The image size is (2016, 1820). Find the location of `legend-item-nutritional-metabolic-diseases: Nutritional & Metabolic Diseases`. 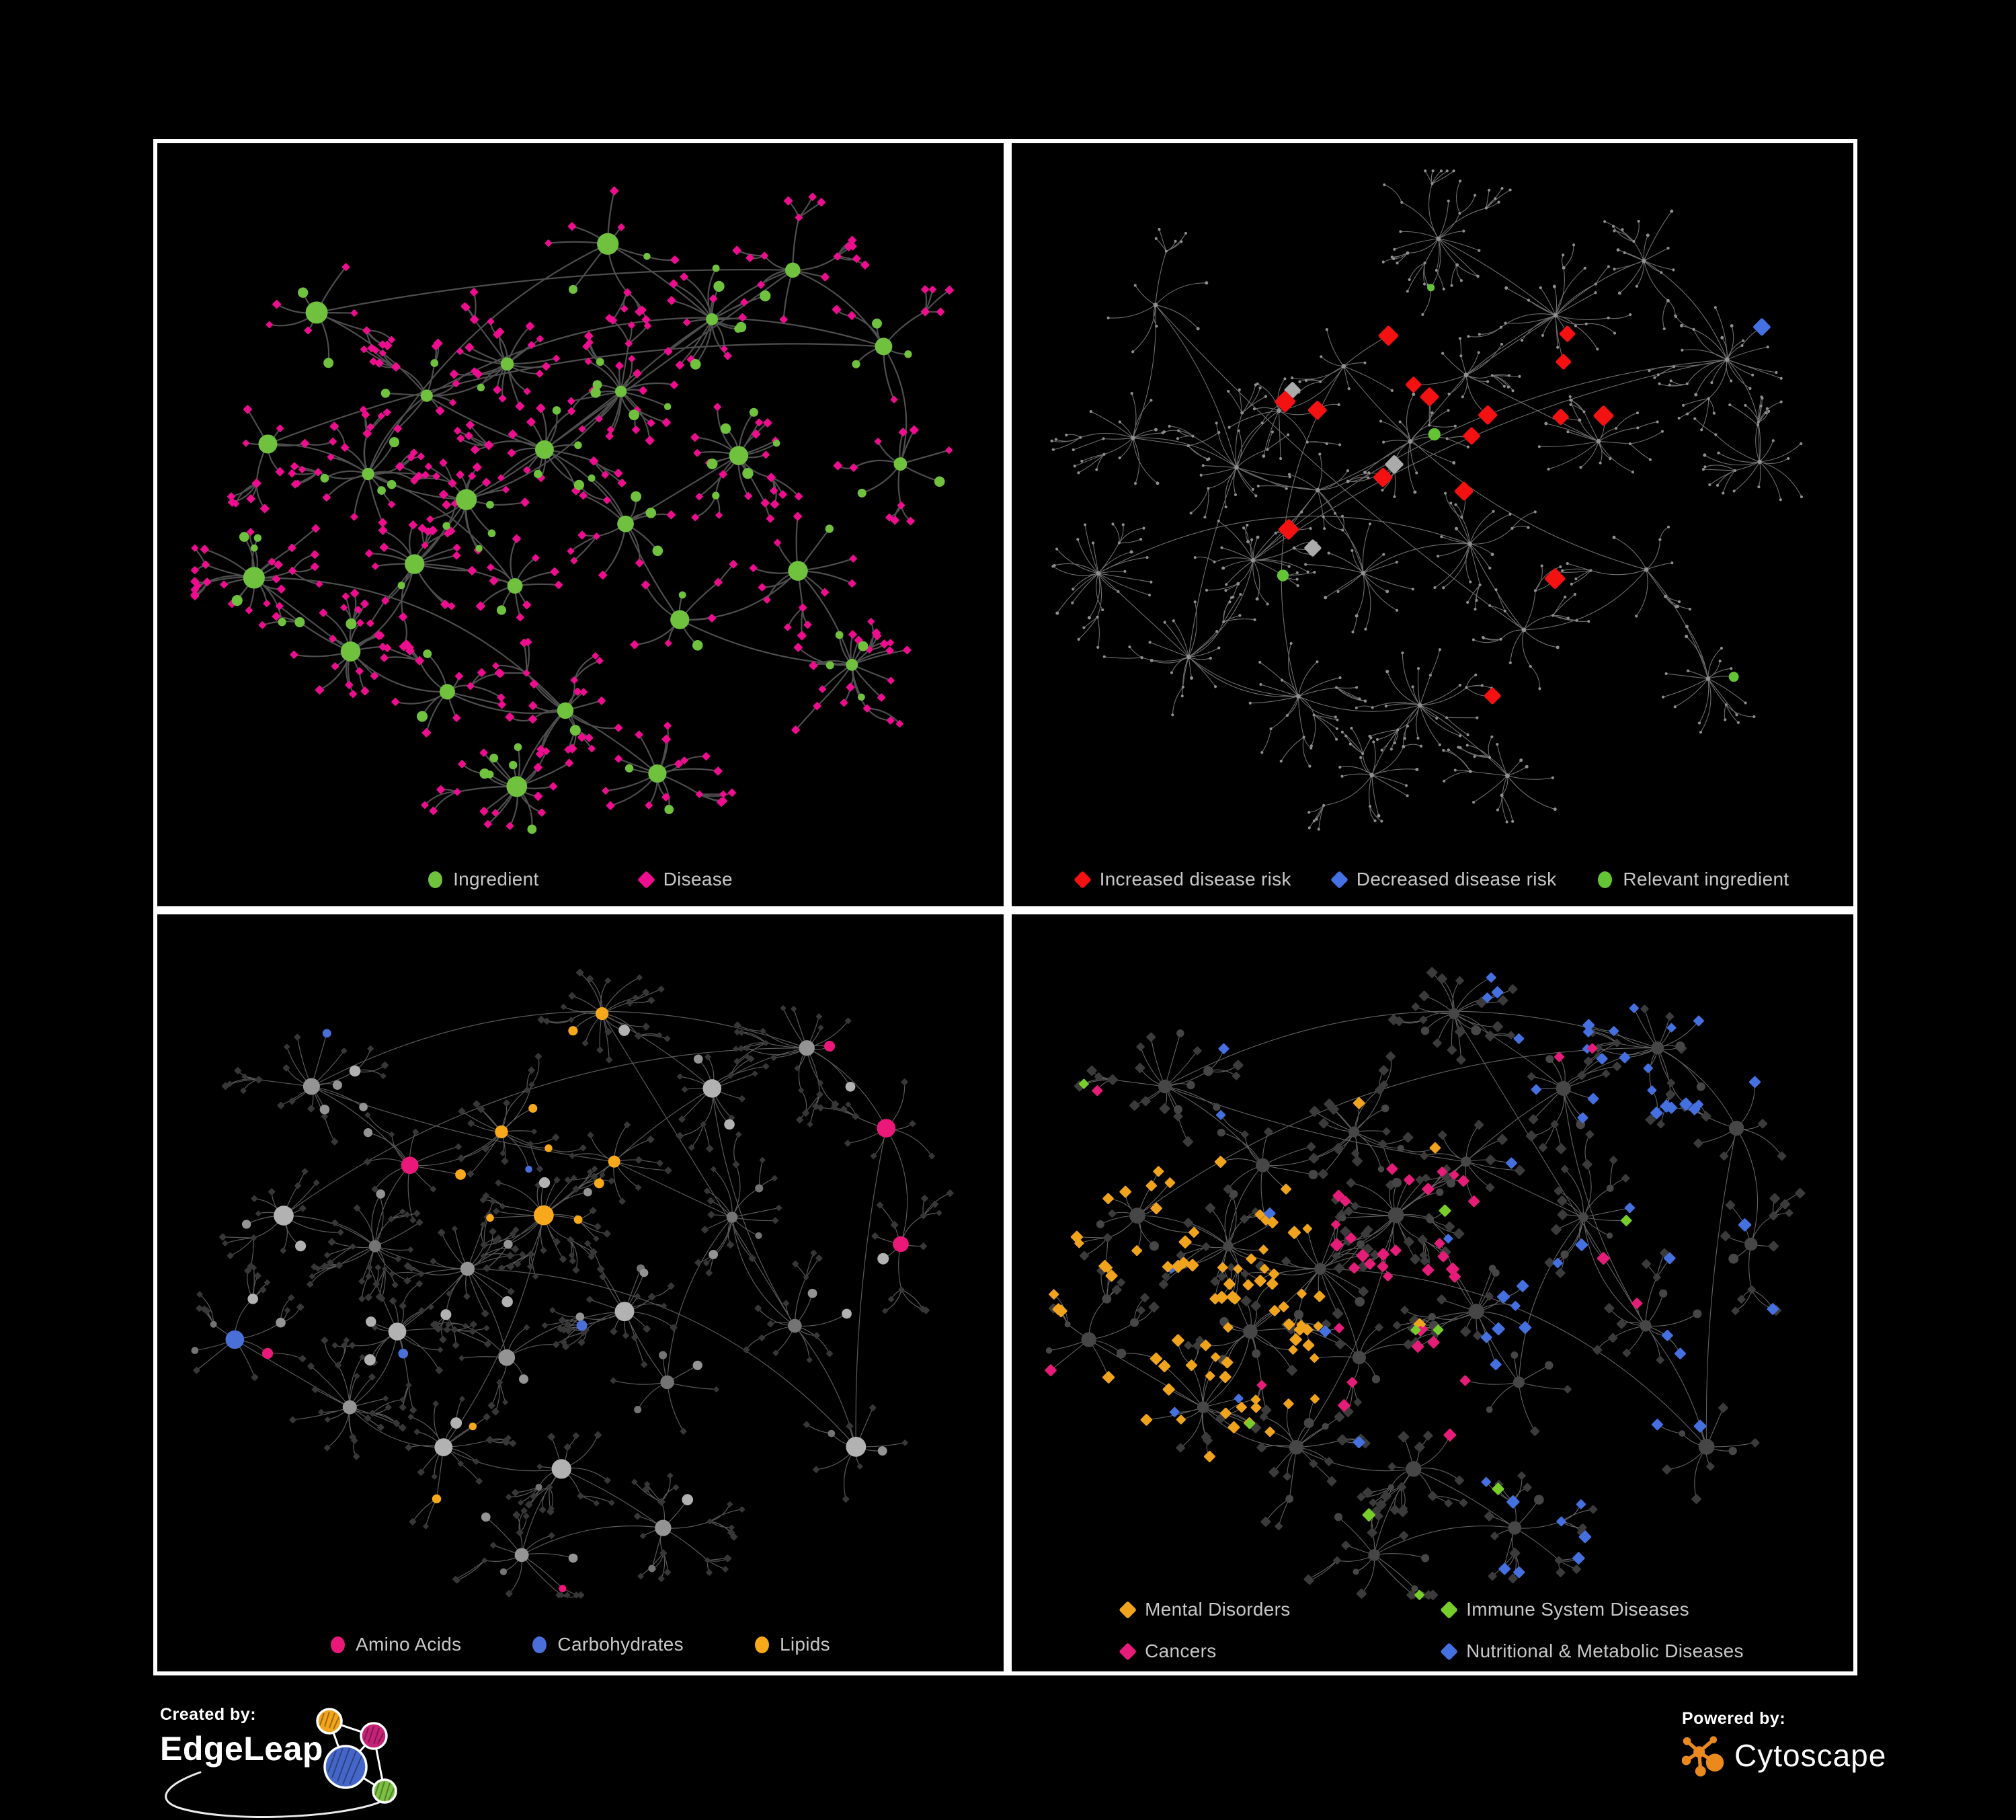

legend-item-nutritional-metabolic-diseases: Nutritional & Metabolic Diseases is located at coordinates (1592, 1651).